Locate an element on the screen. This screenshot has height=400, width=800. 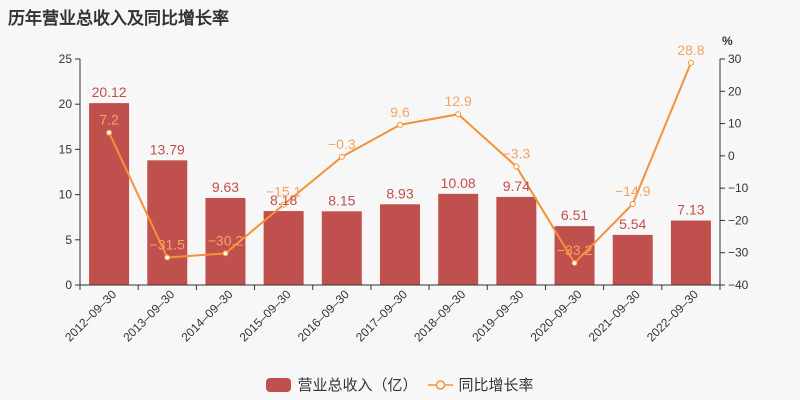
bar-value-label: 7.13 is located at coordinates (690, 210).